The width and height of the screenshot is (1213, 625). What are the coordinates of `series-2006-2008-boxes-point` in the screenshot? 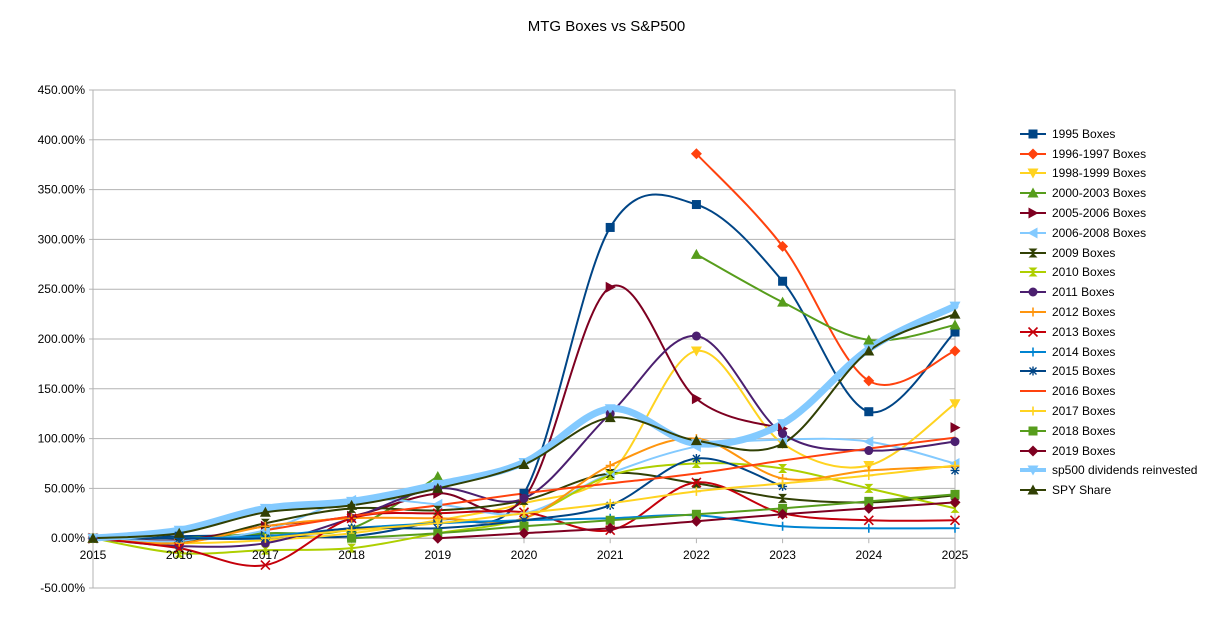 It's located at (868, 442).